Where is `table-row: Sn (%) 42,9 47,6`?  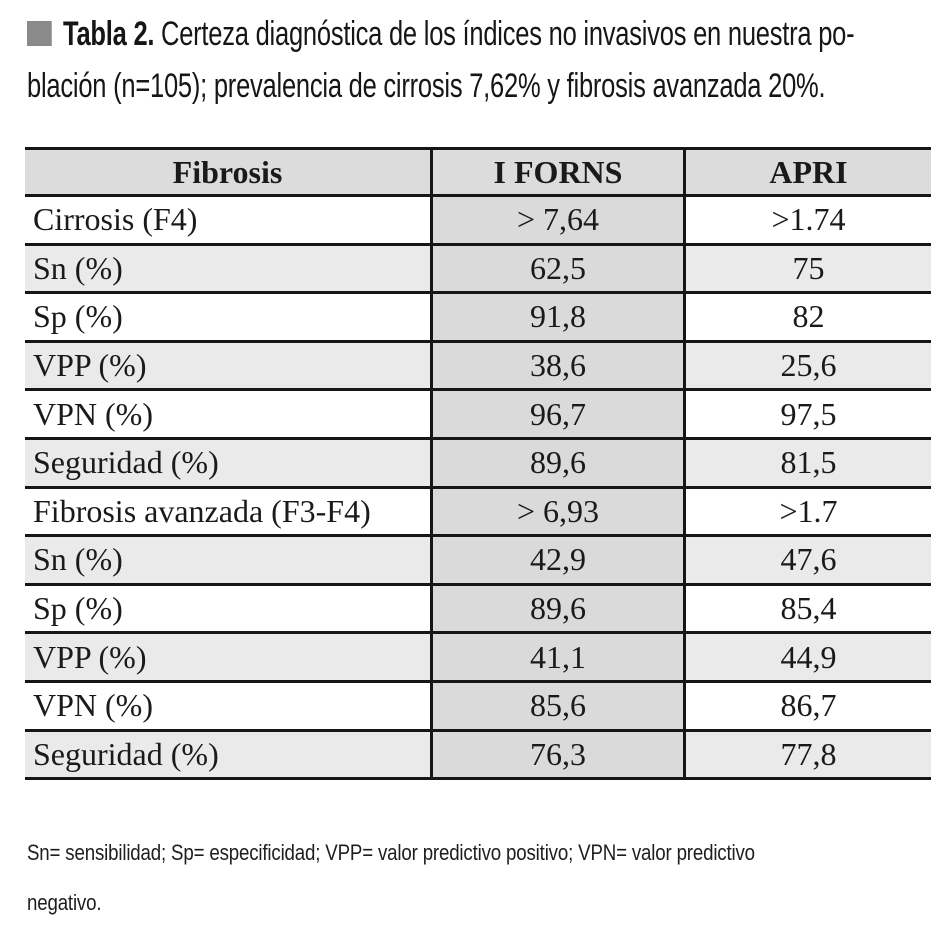 table-row: Sn (%) 42,9 47,6 is located at coordinates (478, 560).